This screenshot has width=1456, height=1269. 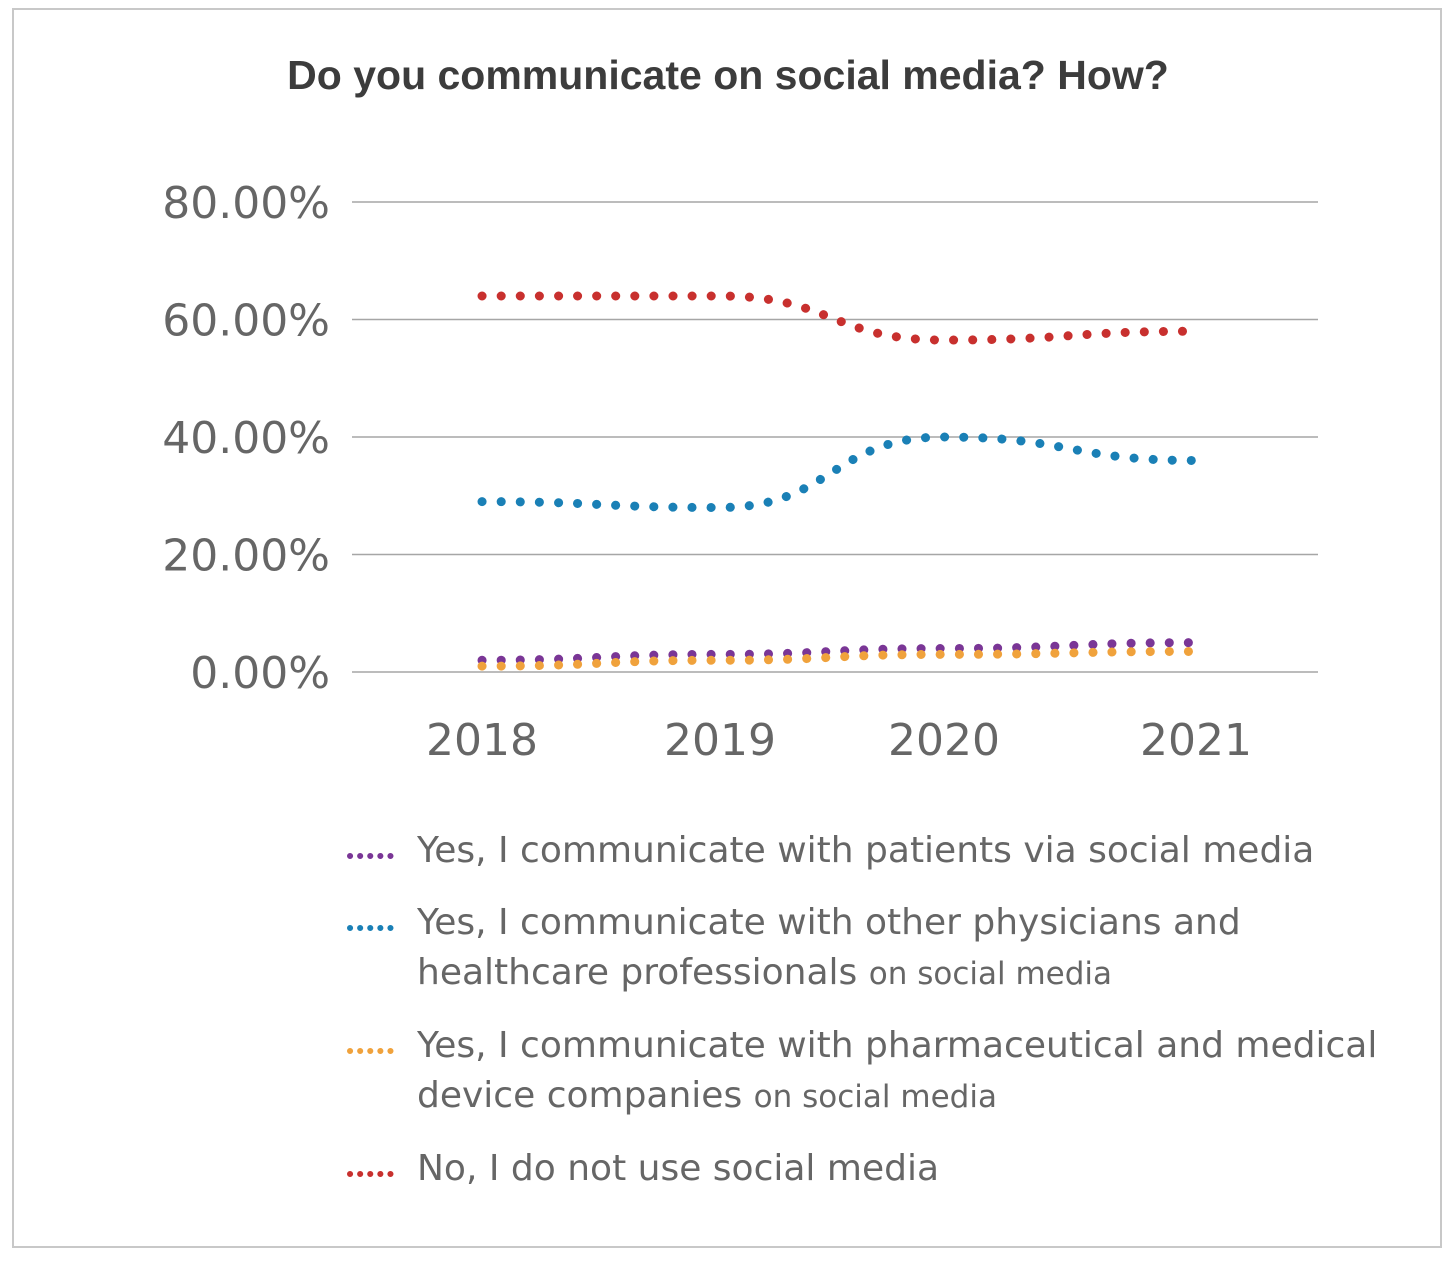 I want to click on y-tick-label: 40.00%, so click(x=246, y=438).